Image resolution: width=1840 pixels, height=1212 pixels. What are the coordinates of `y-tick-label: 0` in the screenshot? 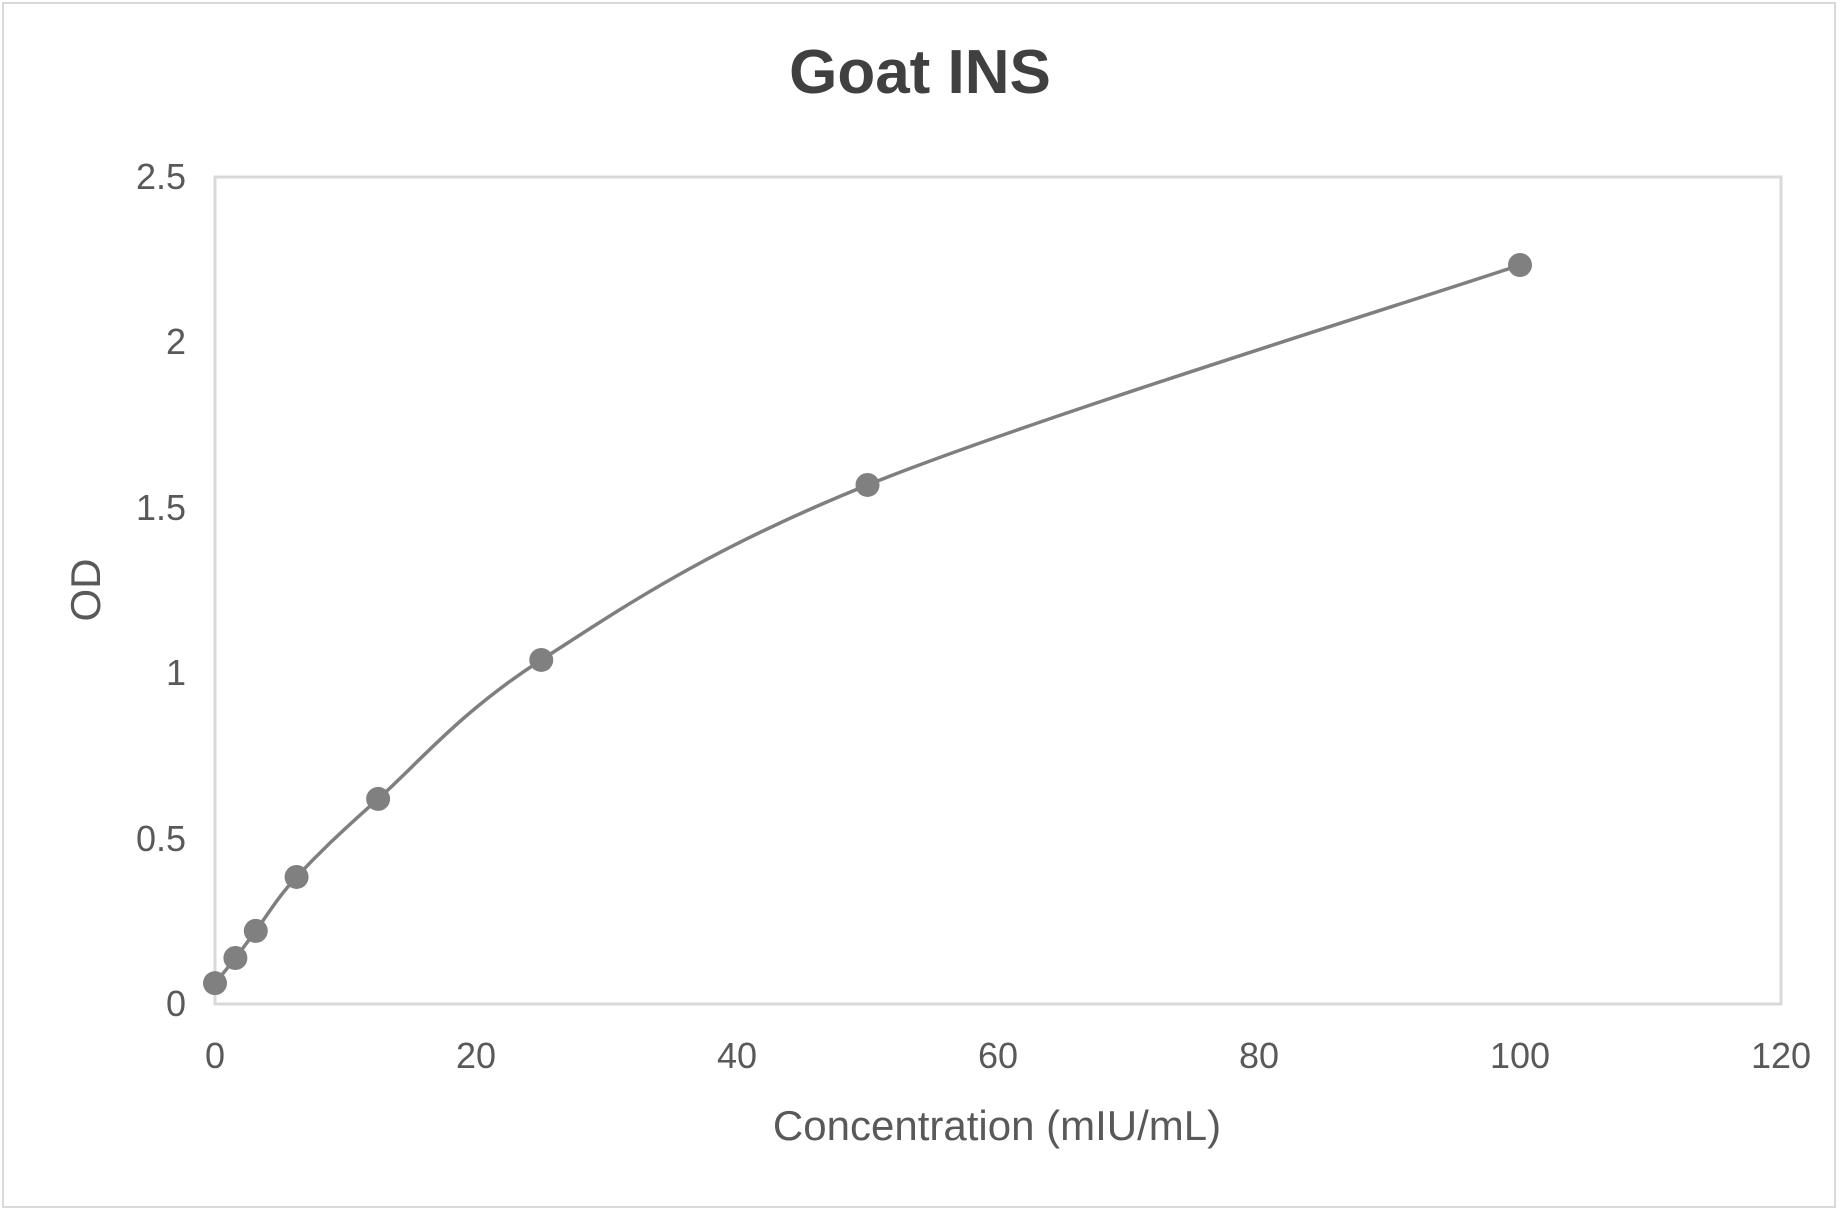 It's located at (175, 1003).